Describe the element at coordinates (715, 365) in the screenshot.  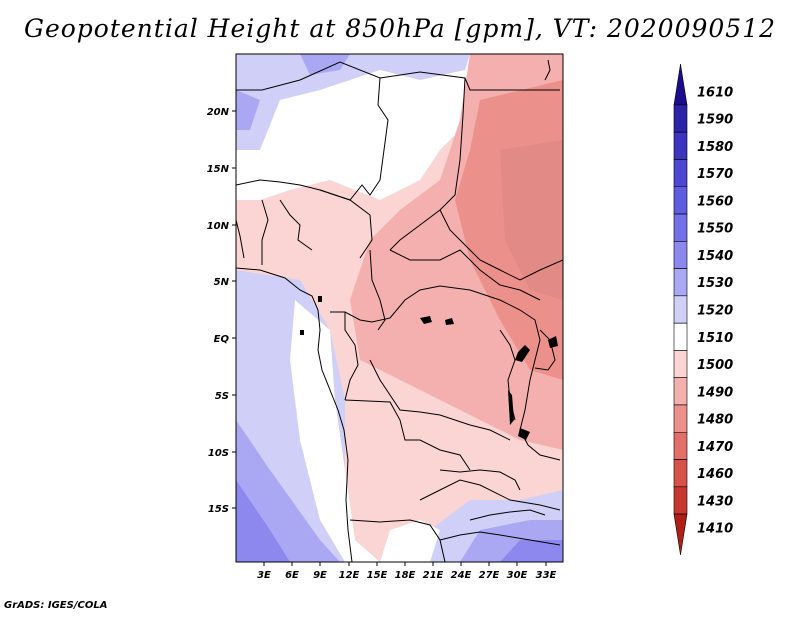
I see `colorbar-label: 1500` at that location.